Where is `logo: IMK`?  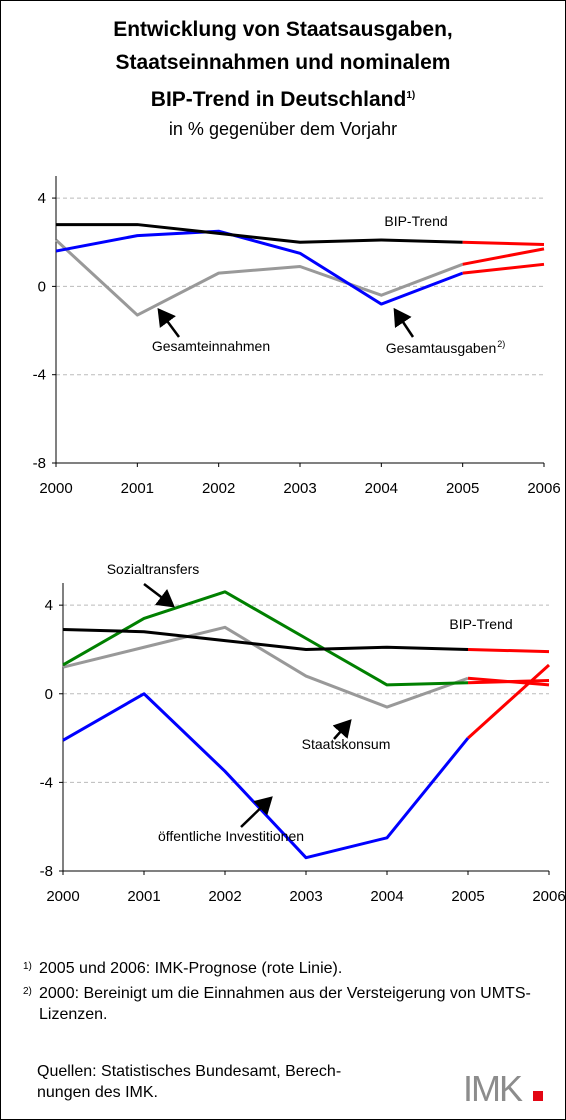 logo: IMK is located at coordinates (493, 1088).